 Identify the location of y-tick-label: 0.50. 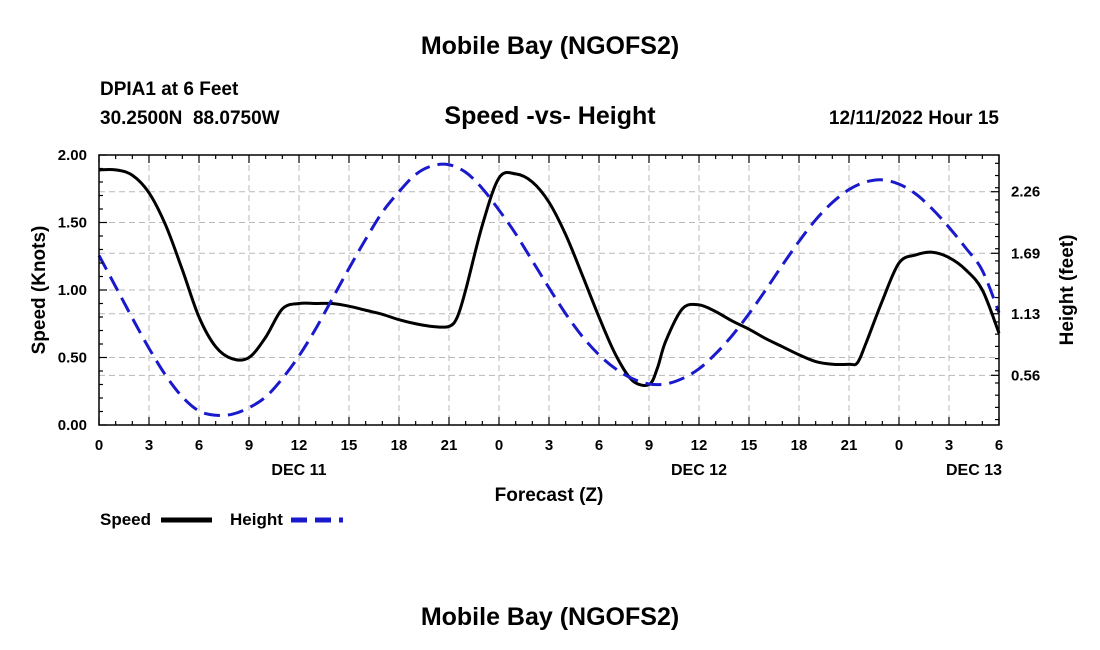
(72, 358).